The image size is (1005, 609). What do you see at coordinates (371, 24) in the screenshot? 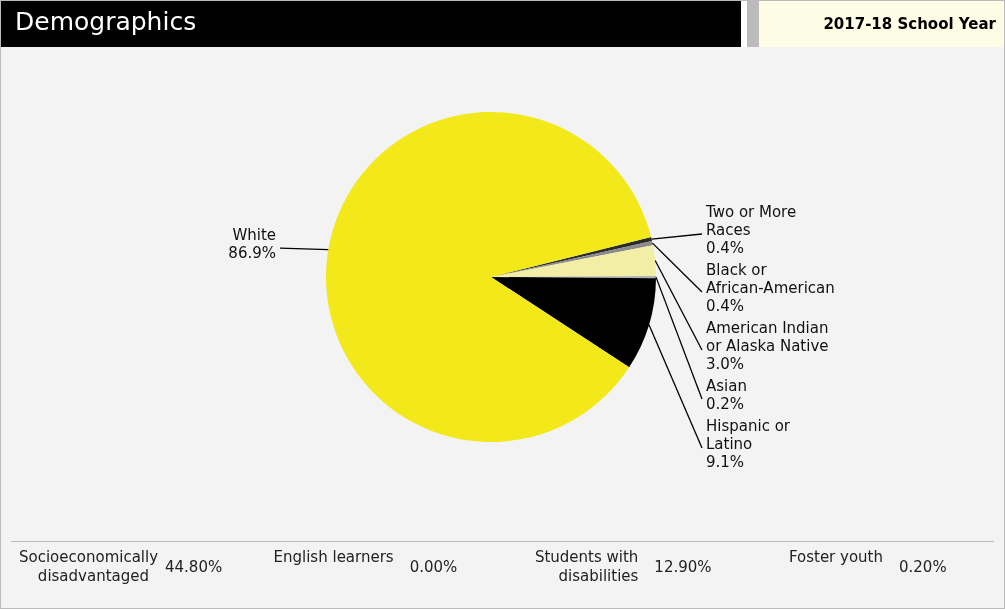
I see `chart-title: Demographics` at bounding box center [371, 24].